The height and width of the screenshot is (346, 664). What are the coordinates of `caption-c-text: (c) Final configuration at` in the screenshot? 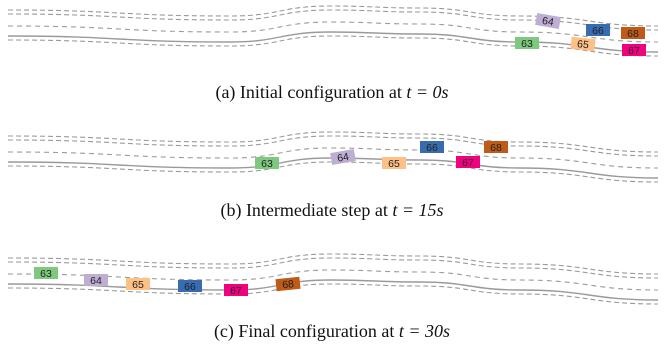 It's located at (306, 331).